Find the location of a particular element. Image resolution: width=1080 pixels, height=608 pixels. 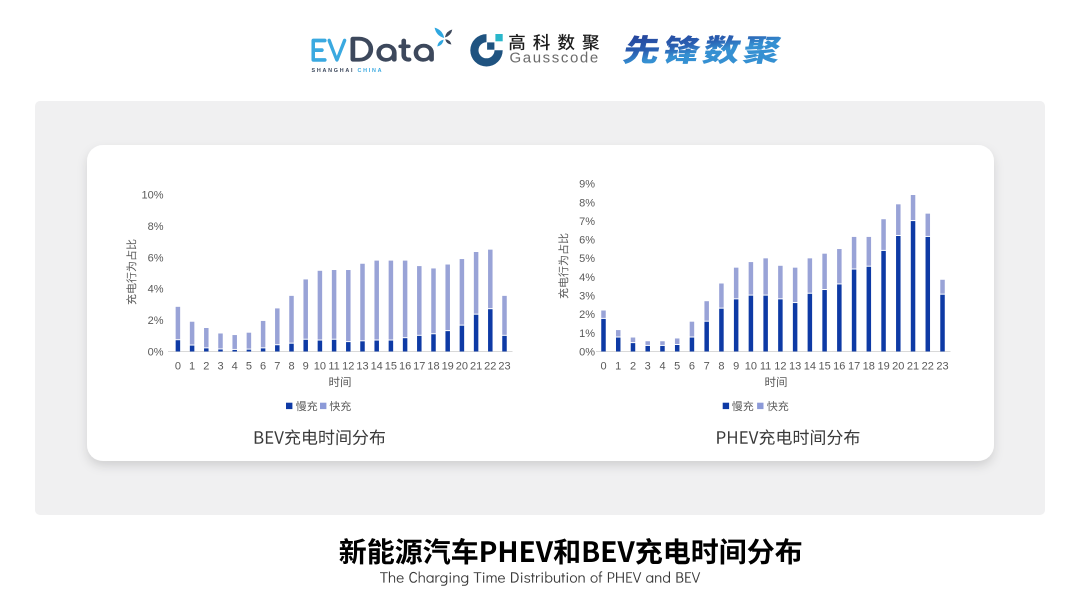

svg-text: 3% is located at coordinates (587, 297).